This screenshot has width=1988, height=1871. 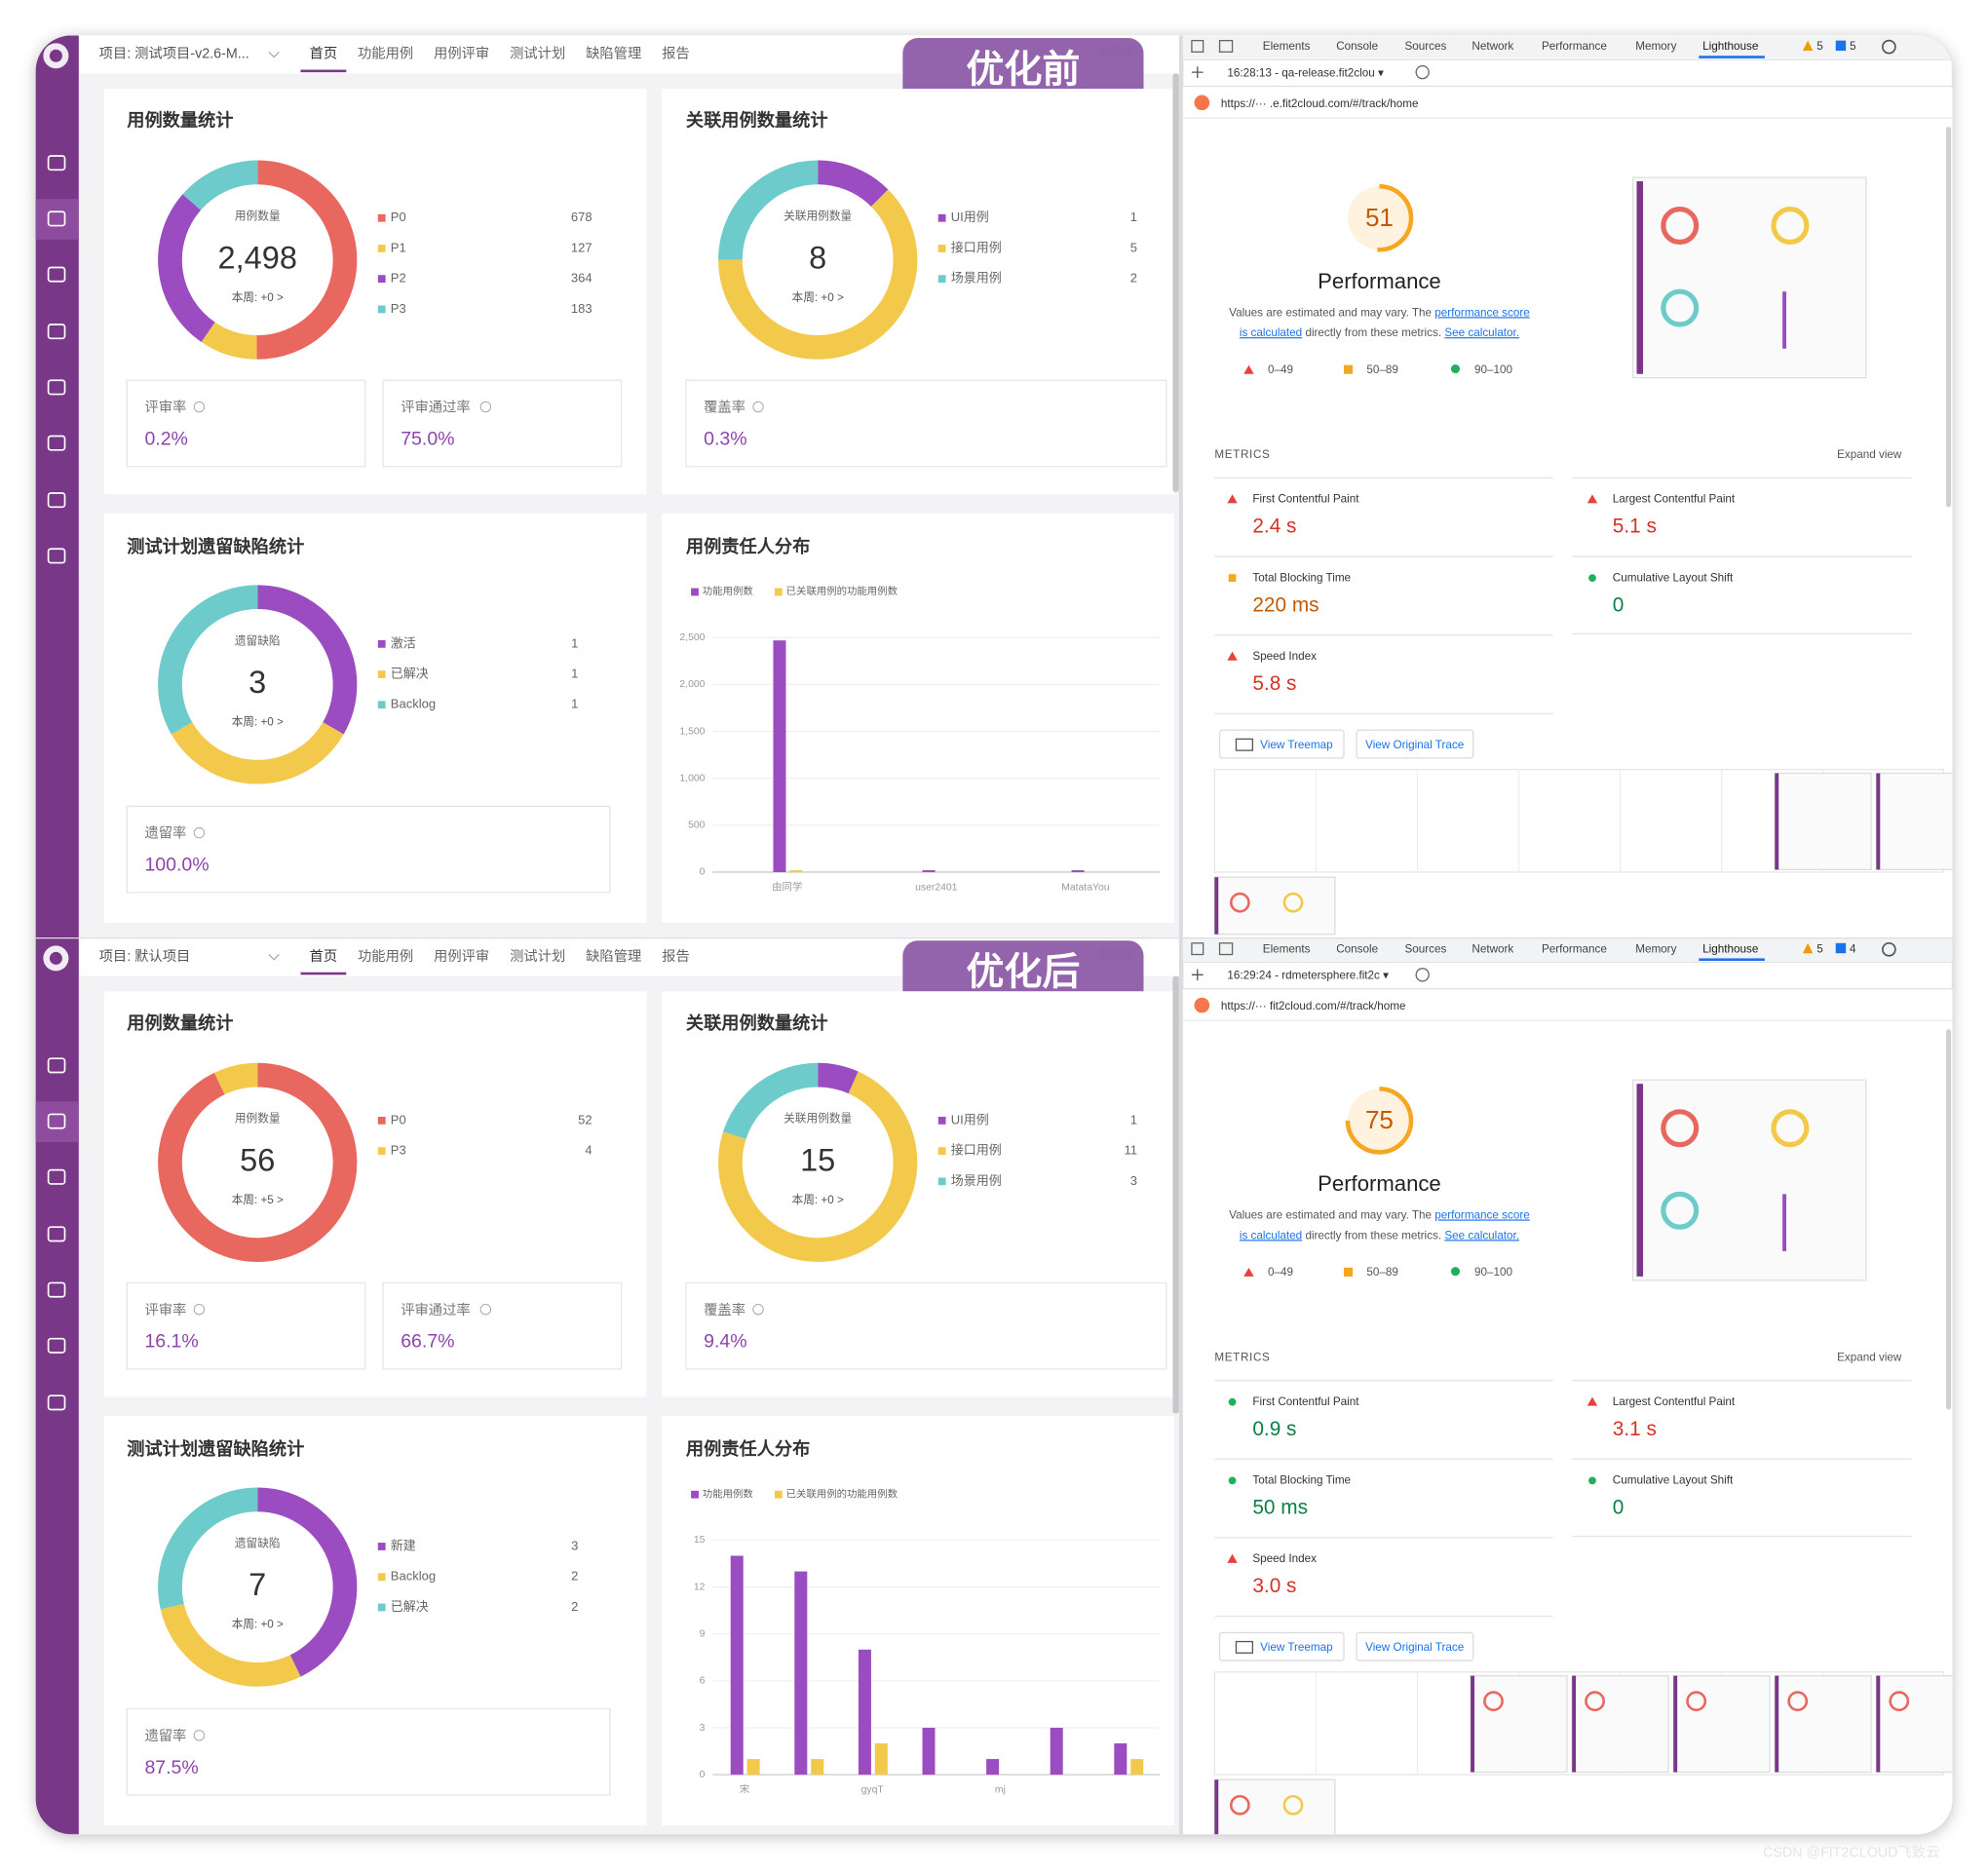 What do you see at coordinates (818, 1119) in the screenshot?
I see `donut-label: 关联用例数量` at bounding box center [818, 1119].